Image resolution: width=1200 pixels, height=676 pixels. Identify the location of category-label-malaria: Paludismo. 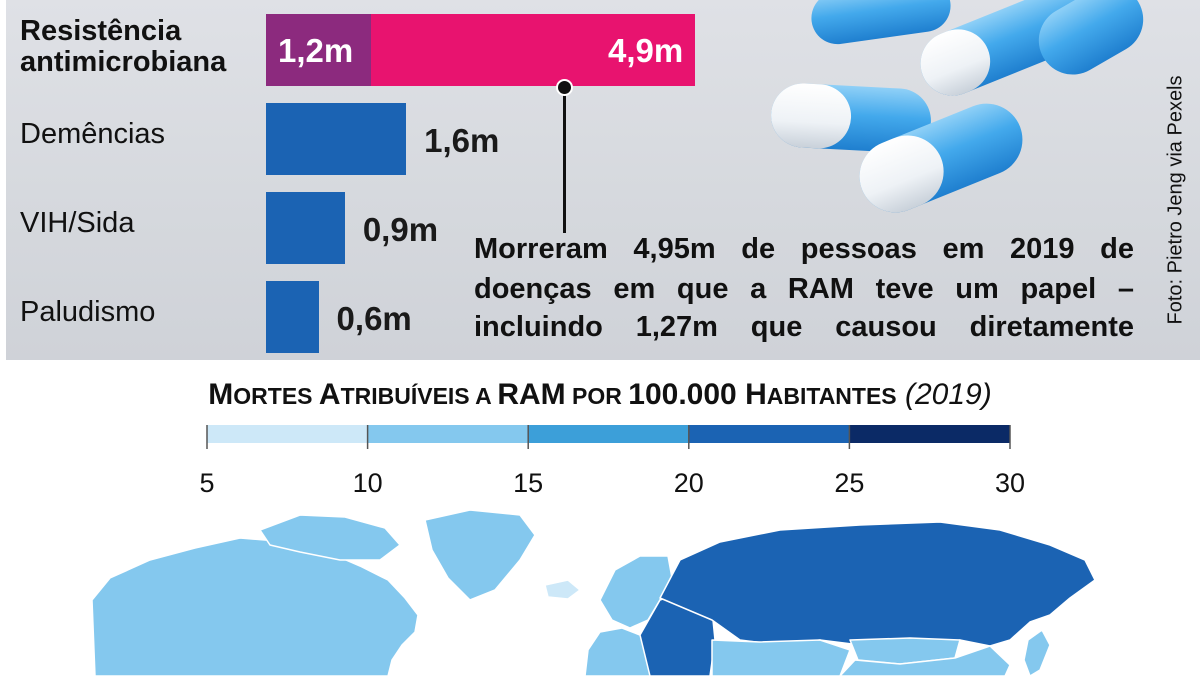
(88, 312).